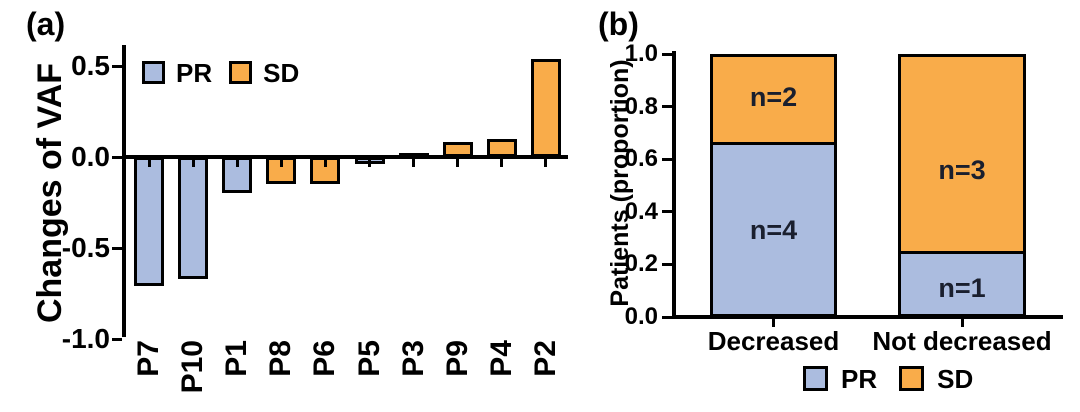  Describe the element at coordinates (674, 185) in the screenshot. I see `panel-b-y-axis-line` at that location.